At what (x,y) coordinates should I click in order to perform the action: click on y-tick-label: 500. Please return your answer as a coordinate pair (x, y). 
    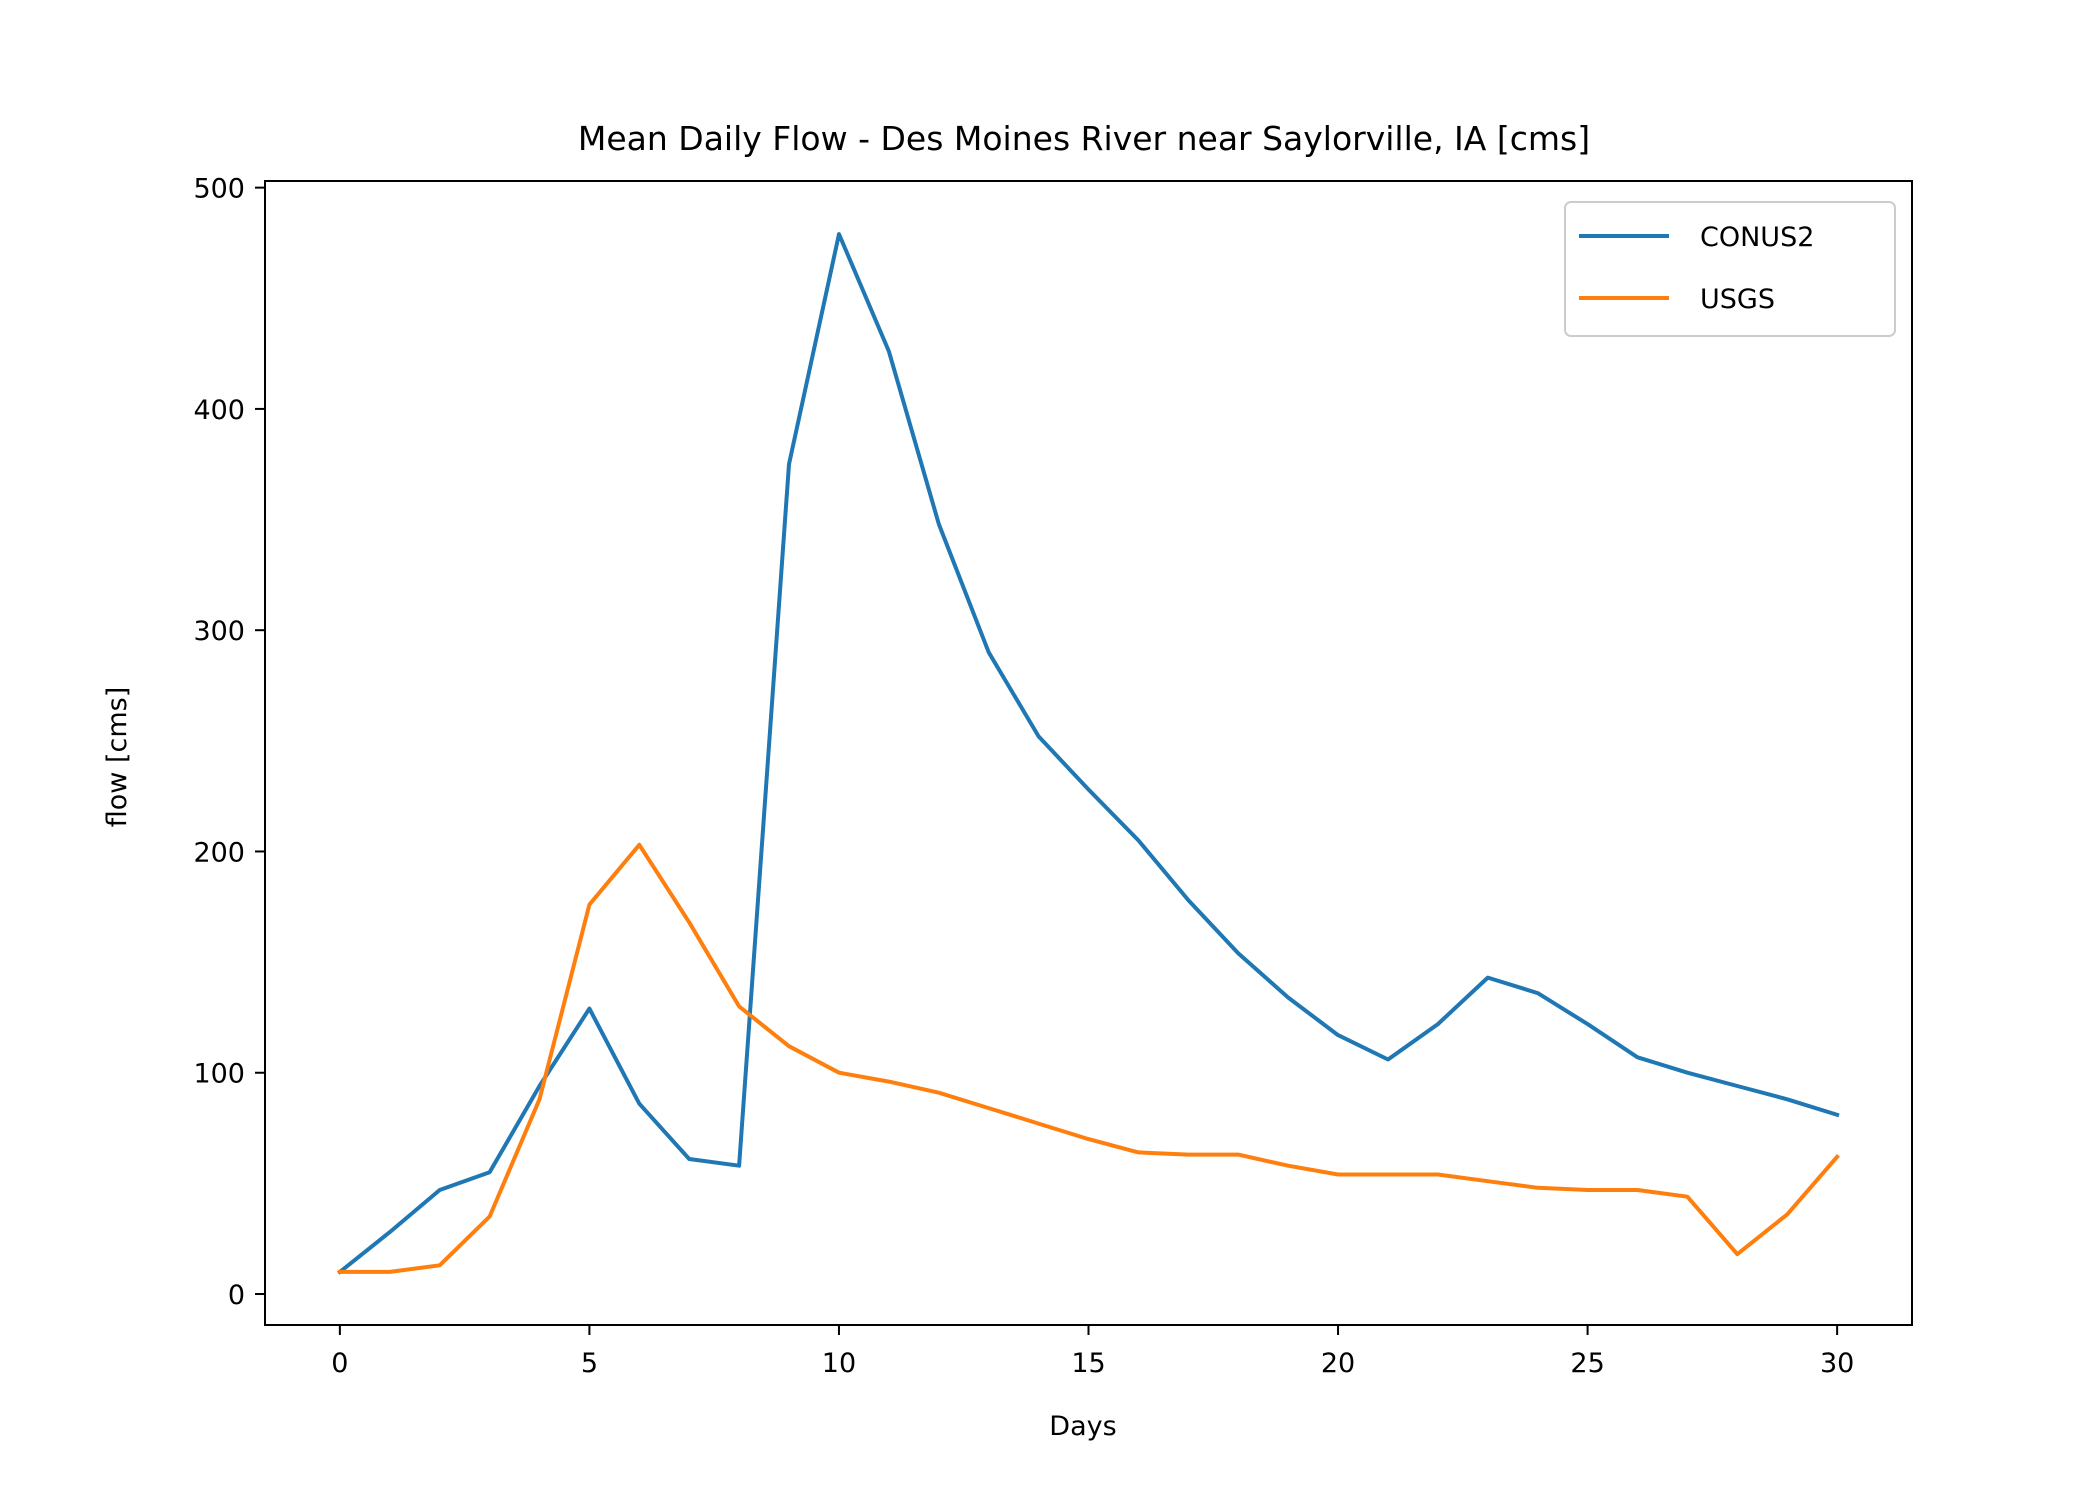
    Looking at the image, I should click on (219, 189).